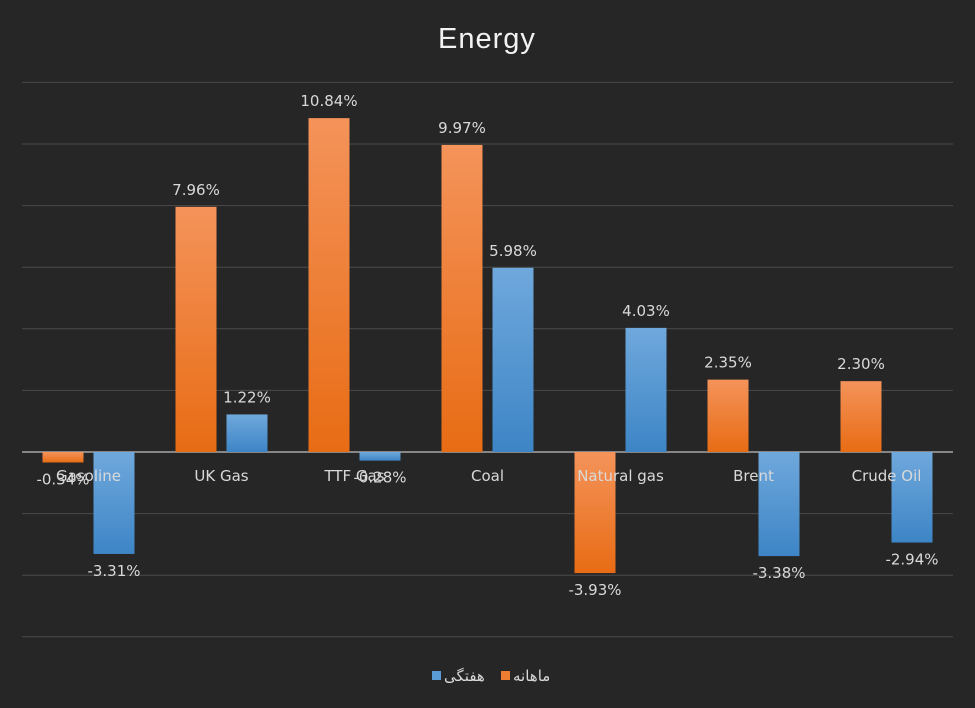 This screenshot has width=975, height=708. I want to click on category-label: TTF Gas, so click(353, 476).